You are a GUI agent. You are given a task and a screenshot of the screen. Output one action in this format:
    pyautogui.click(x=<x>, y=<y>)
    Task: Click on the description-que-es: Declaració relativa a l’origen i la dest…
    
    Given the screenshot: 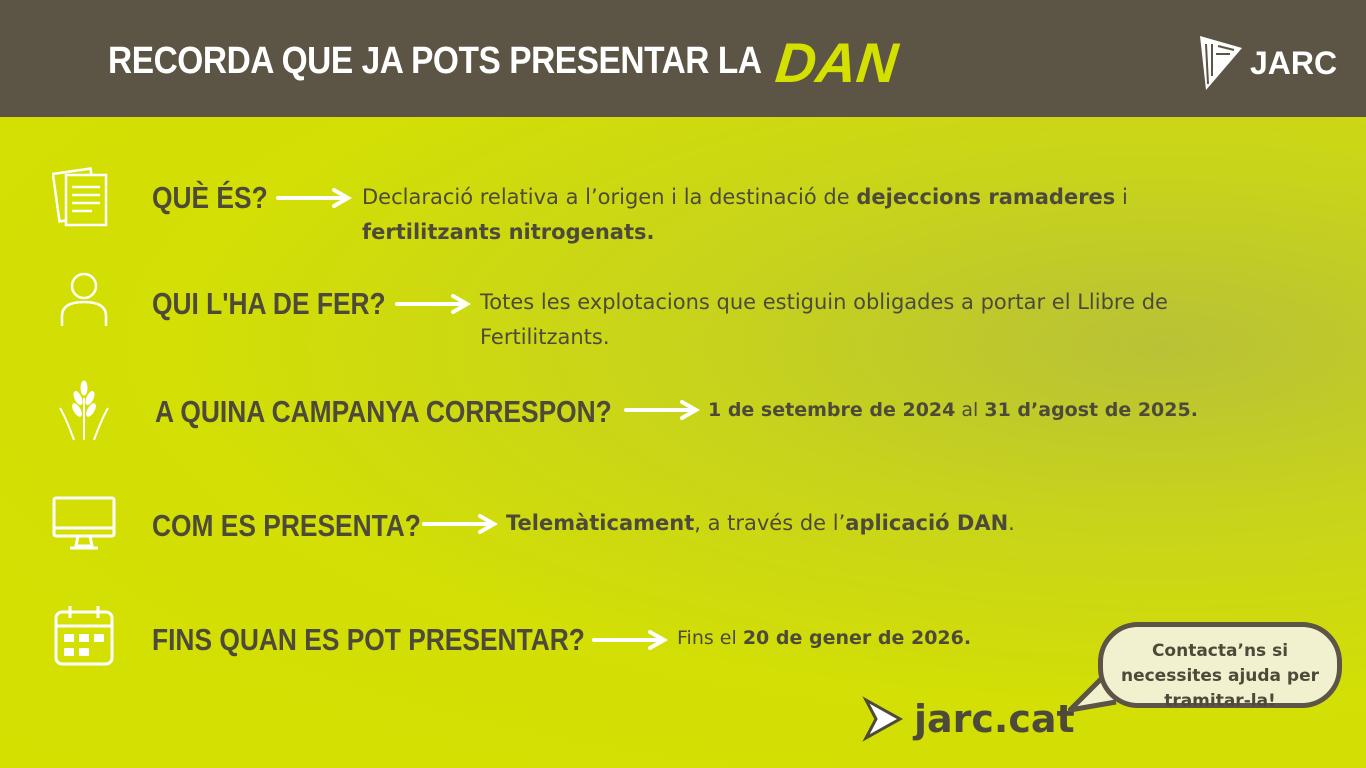 What is the action you would take?
    pyautogui.click(x=812, y=215)
    